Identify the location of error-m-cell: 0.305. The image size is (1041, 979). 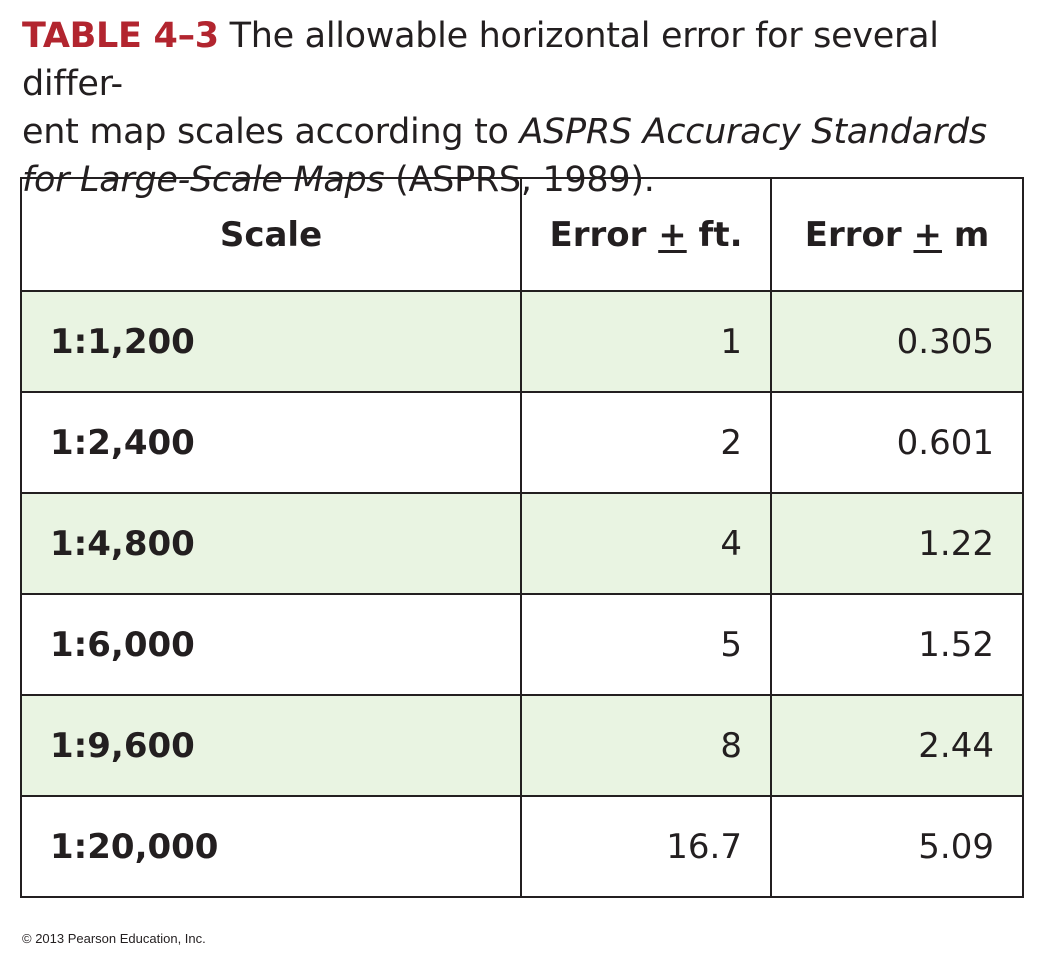
(897, 341).